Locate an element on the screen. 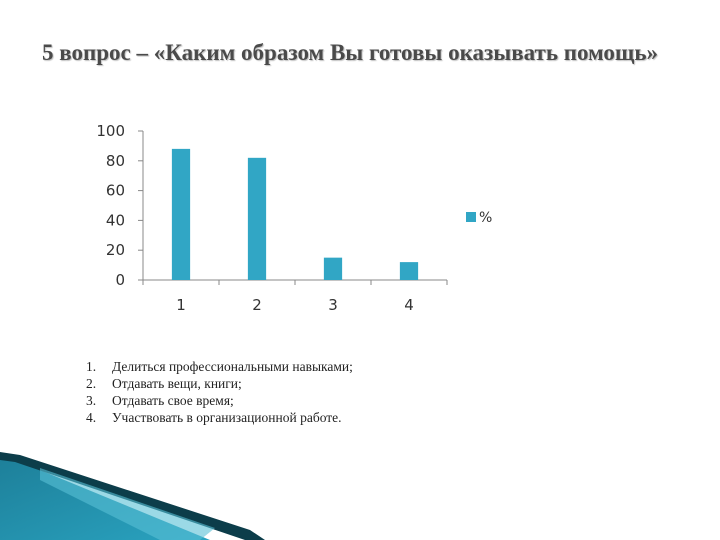 The width and height of the screenshot is (720, 540). y-tick-label: 80 is located at coordinates (115, 161).